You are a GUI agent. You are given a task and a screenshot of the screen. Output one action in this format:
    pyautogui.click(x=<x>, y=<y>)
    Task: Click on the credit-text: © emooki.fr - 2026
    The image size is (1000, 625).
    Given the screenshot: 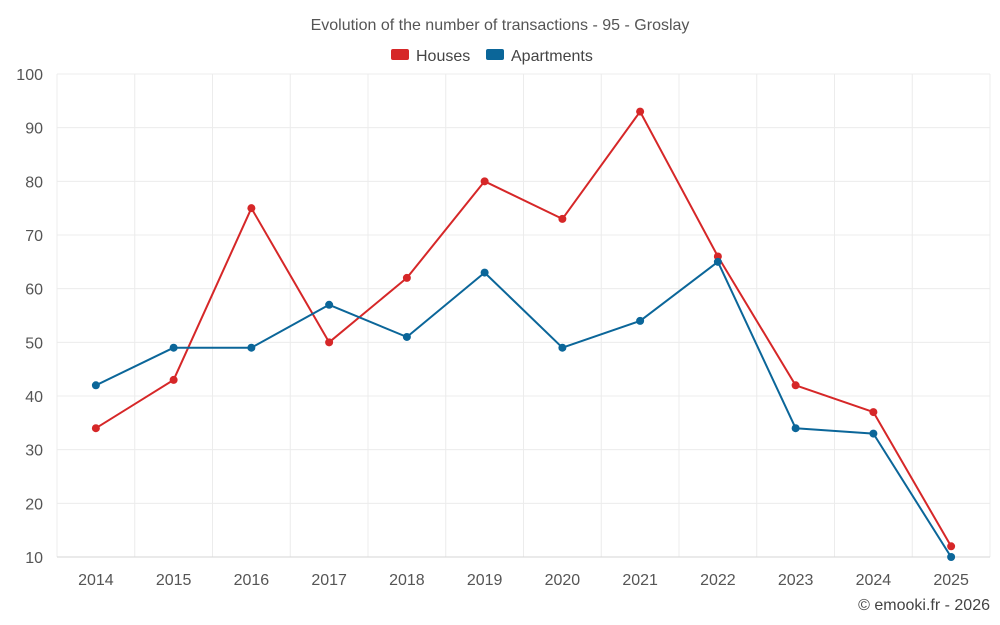 What is the action you would take?
    pyautogui.click(x=924, y=605)
    